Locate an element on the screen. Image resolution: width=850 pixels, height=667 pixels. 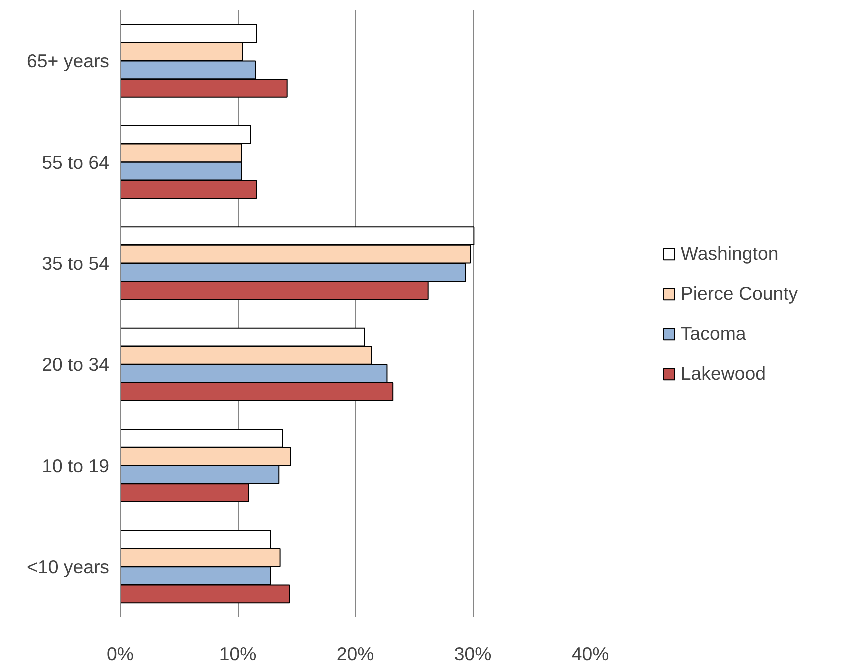
y-tick-label: <10 years is located at coordinates (68, 567).